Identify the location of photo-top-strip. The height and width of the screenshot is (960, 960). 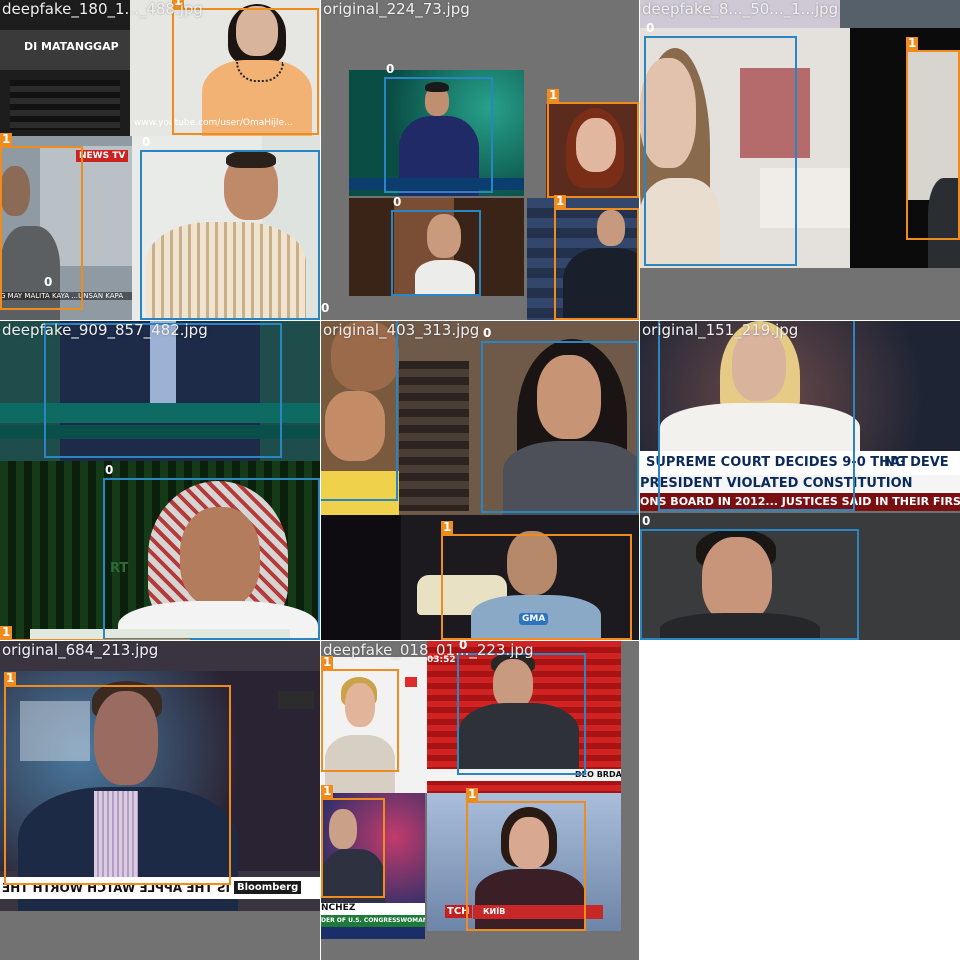
(800, 14).